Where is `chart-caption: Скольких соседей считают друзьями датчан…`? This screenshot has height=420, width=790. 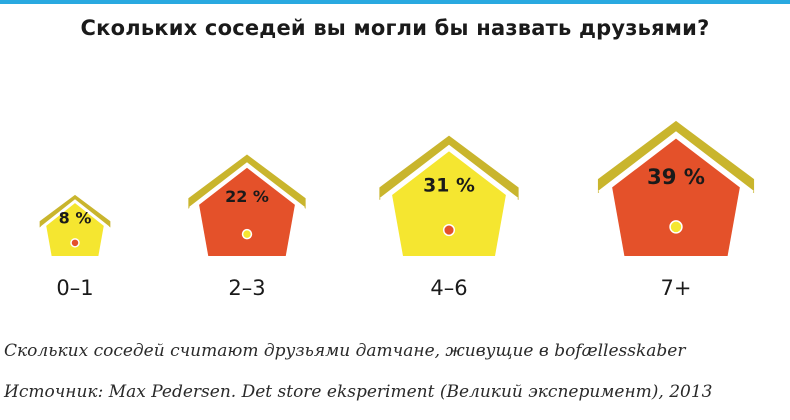 chart-caption: Скольких соседей считают друзьями датчан… is located at coordinates (345, 351).